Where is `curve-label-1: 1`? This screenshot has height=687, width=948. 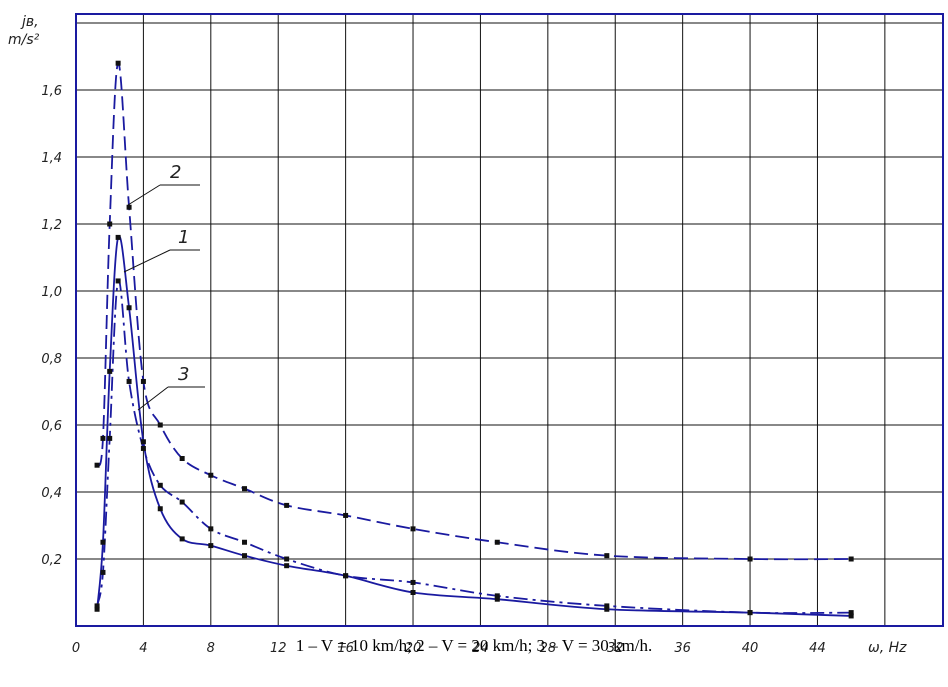 curve-label-1: 1 is located at coordinates (183, 237).